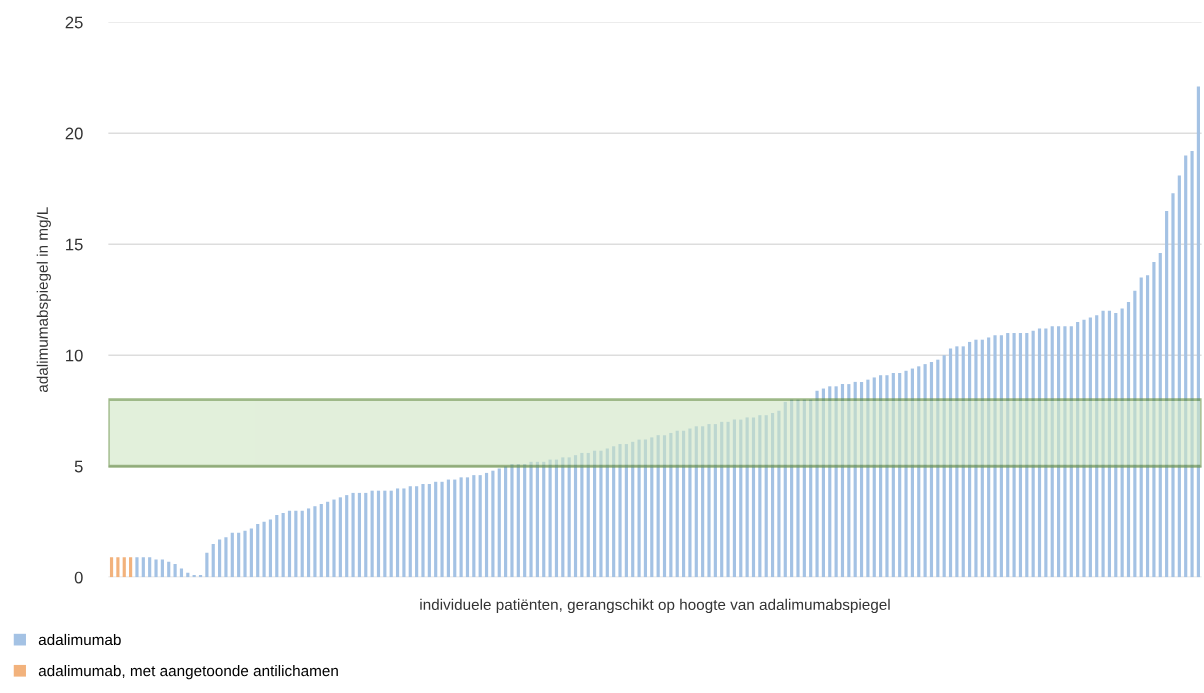 The image size is (1204, 693). What do you see at coordinates (188, 672) in the screenshot?
I see `legend-label: adalimumab, met aangetoonde antilichamen` at bounding box center [188, 672].